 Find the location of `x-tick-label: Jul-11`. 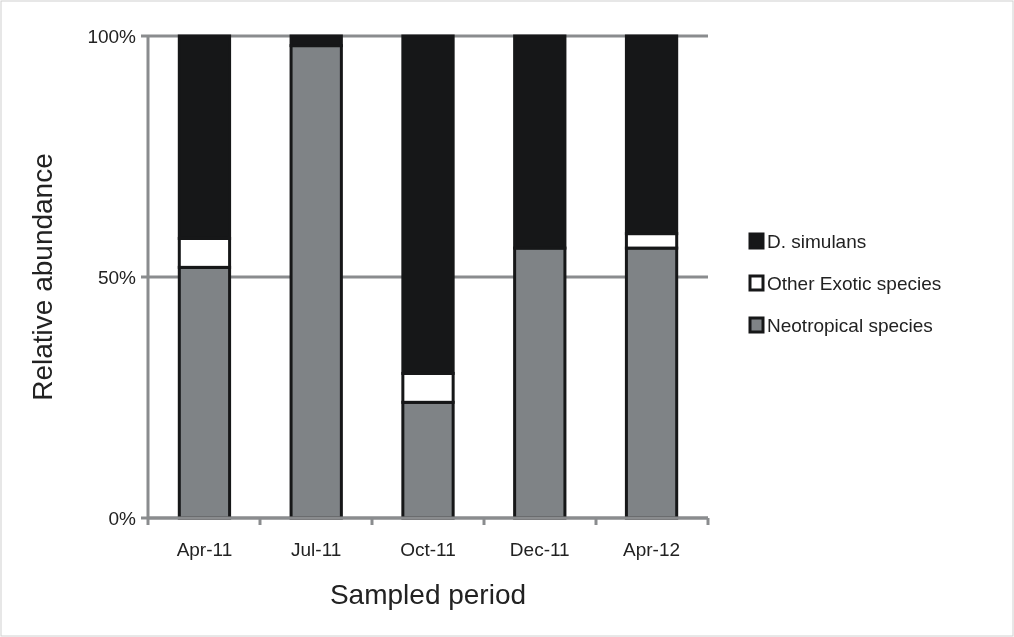

x-tick-label: Jul-11 is located at coordinates (316, 549).